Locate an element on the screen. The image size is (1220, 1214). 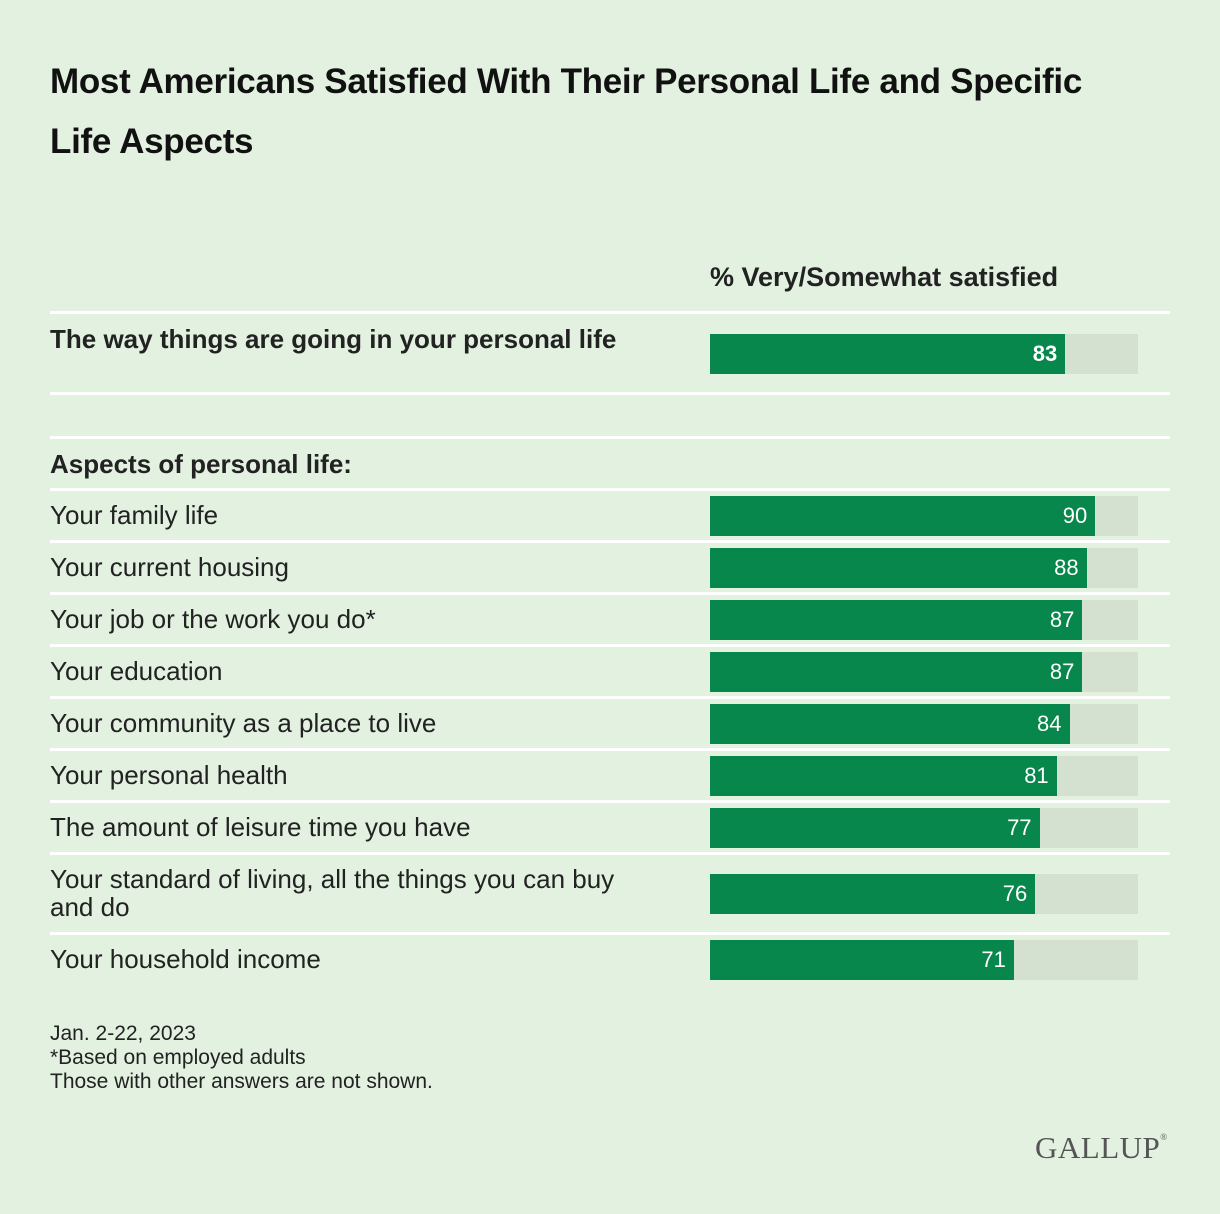
bar-value-label: 88 is located at coordinates (1066, 567).